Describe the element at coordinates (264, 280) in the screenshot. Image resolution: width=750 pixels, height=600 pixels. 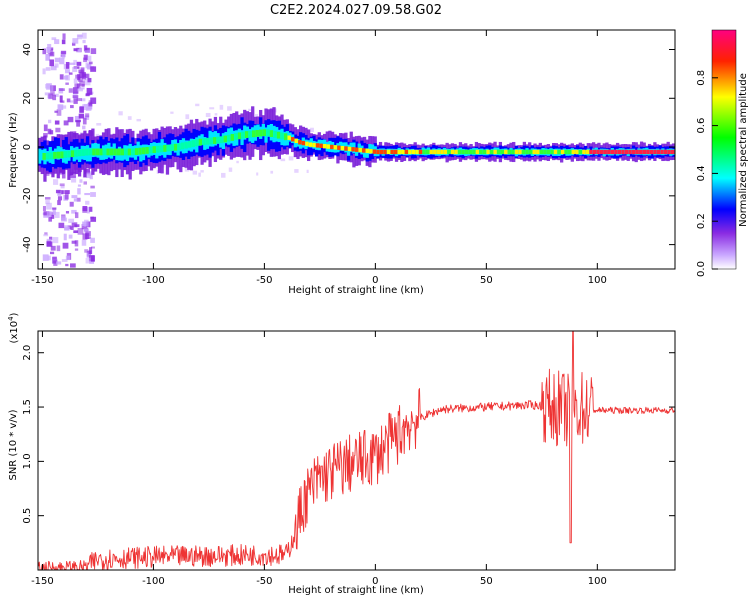
I see `x-tick-label: -50` at that location.